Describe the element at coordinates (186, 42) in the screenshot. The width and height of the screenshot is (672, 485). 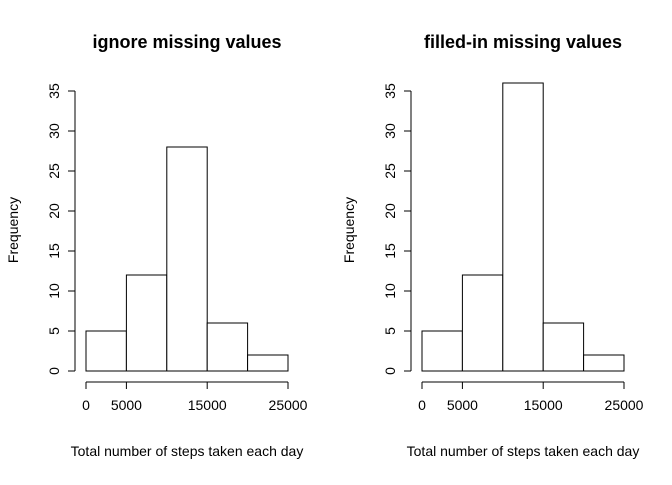
I see `chart-title: ignore missing values` at that location.